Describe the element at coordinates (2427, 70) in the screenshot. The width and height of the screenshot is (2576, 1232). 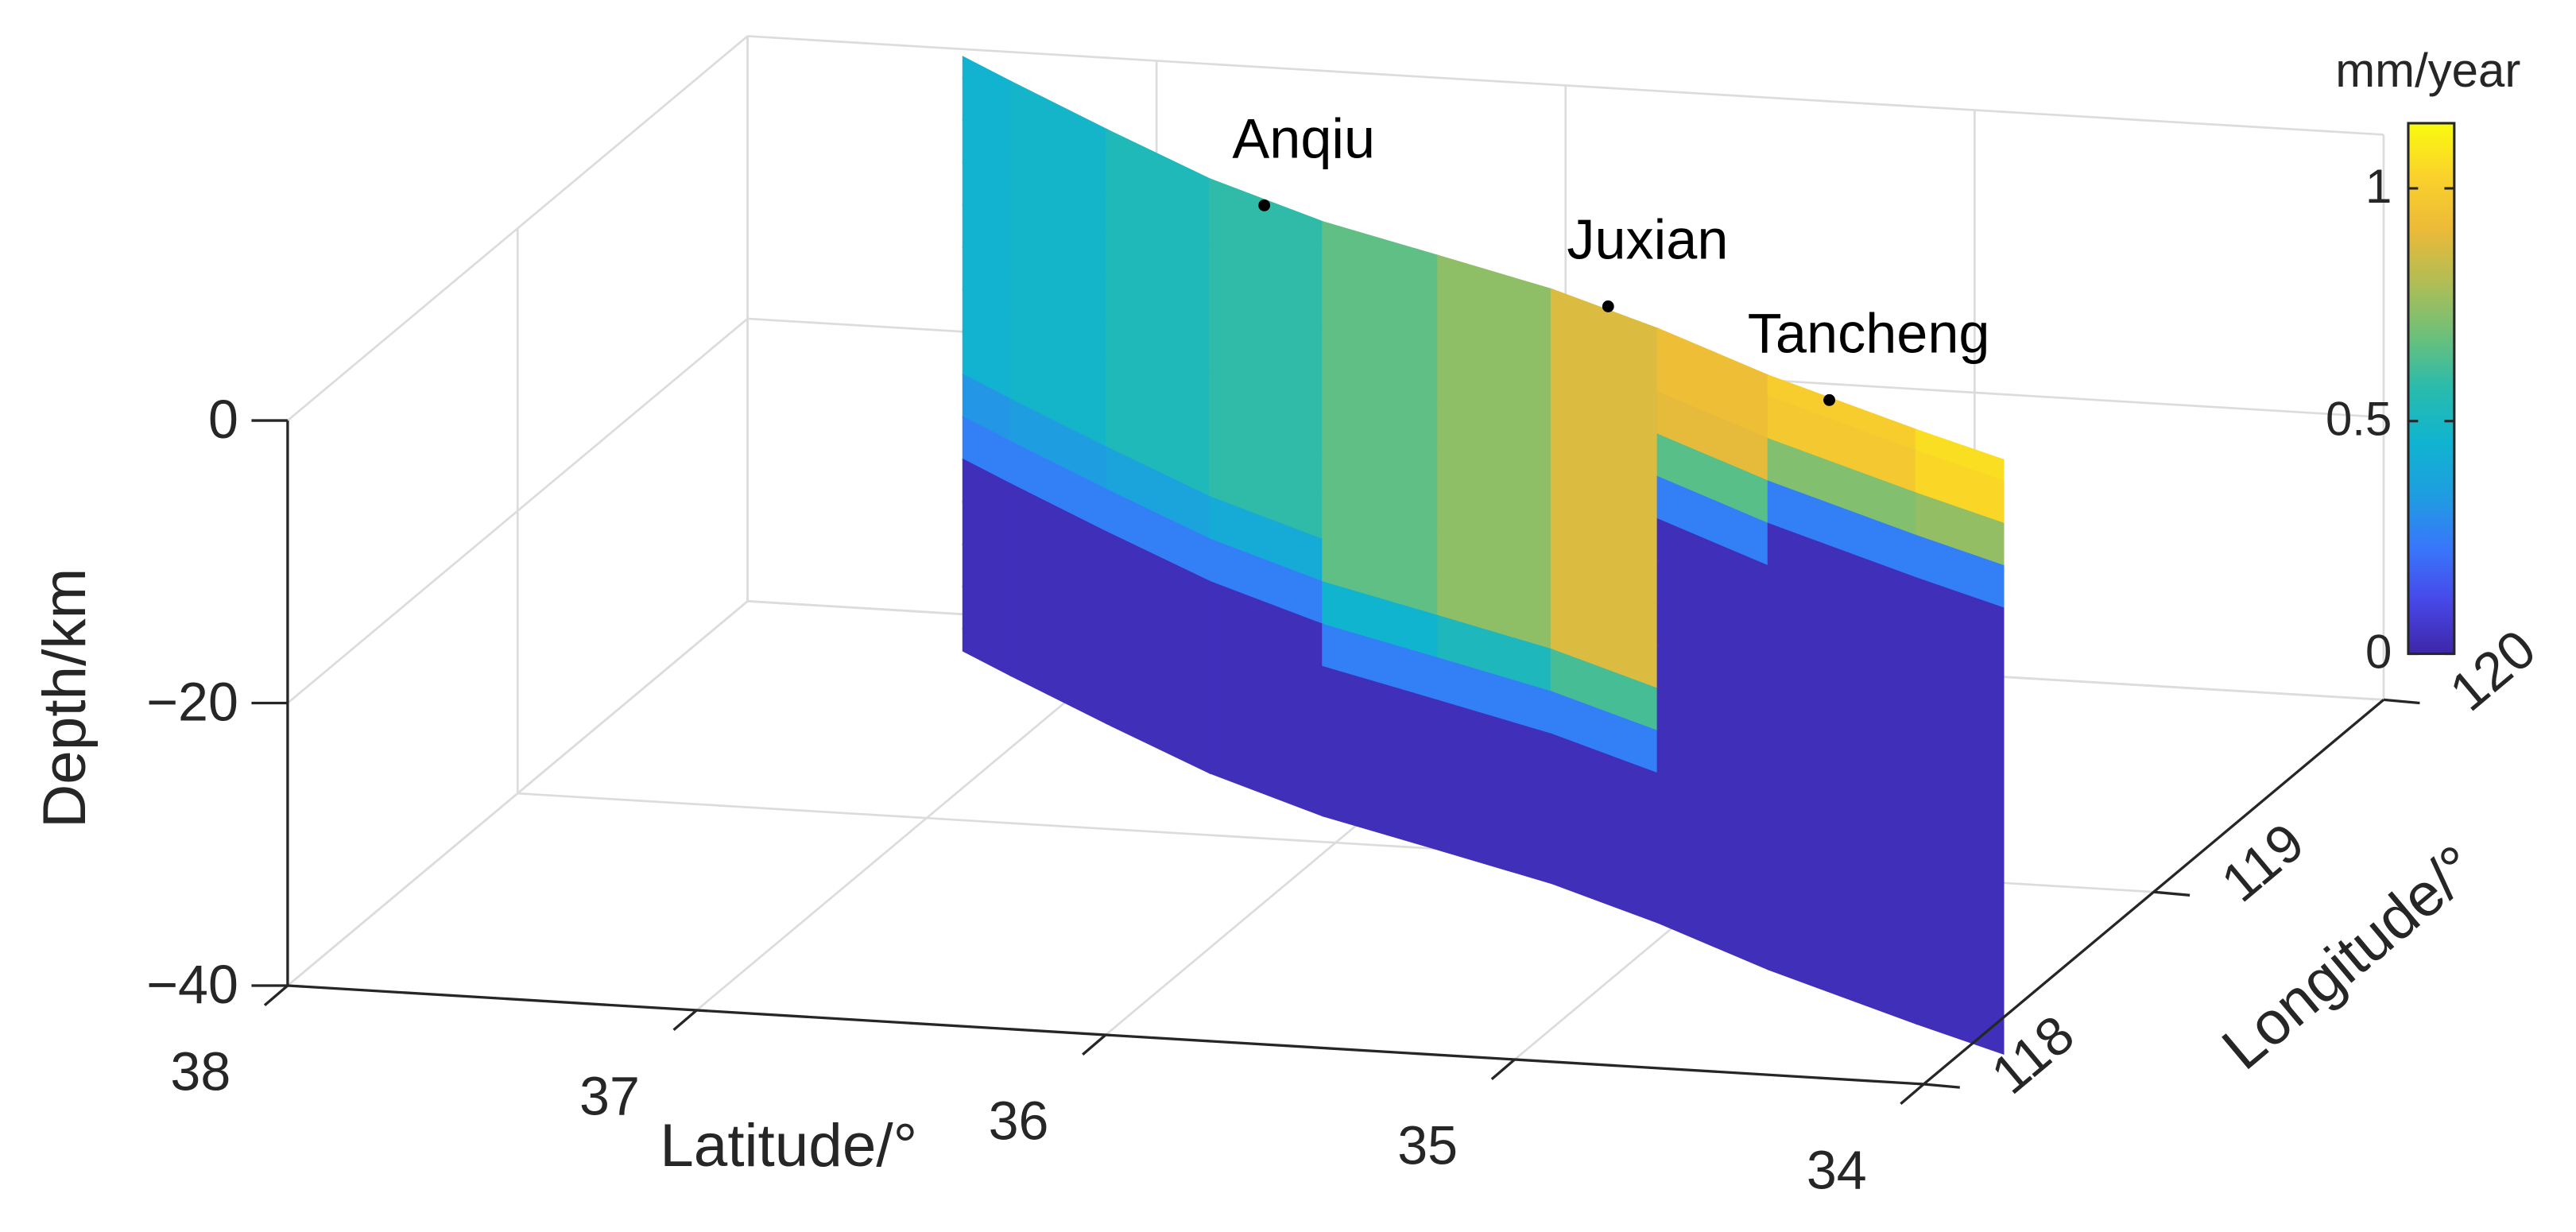
I see `colorbar-label: mm/year` at that location.